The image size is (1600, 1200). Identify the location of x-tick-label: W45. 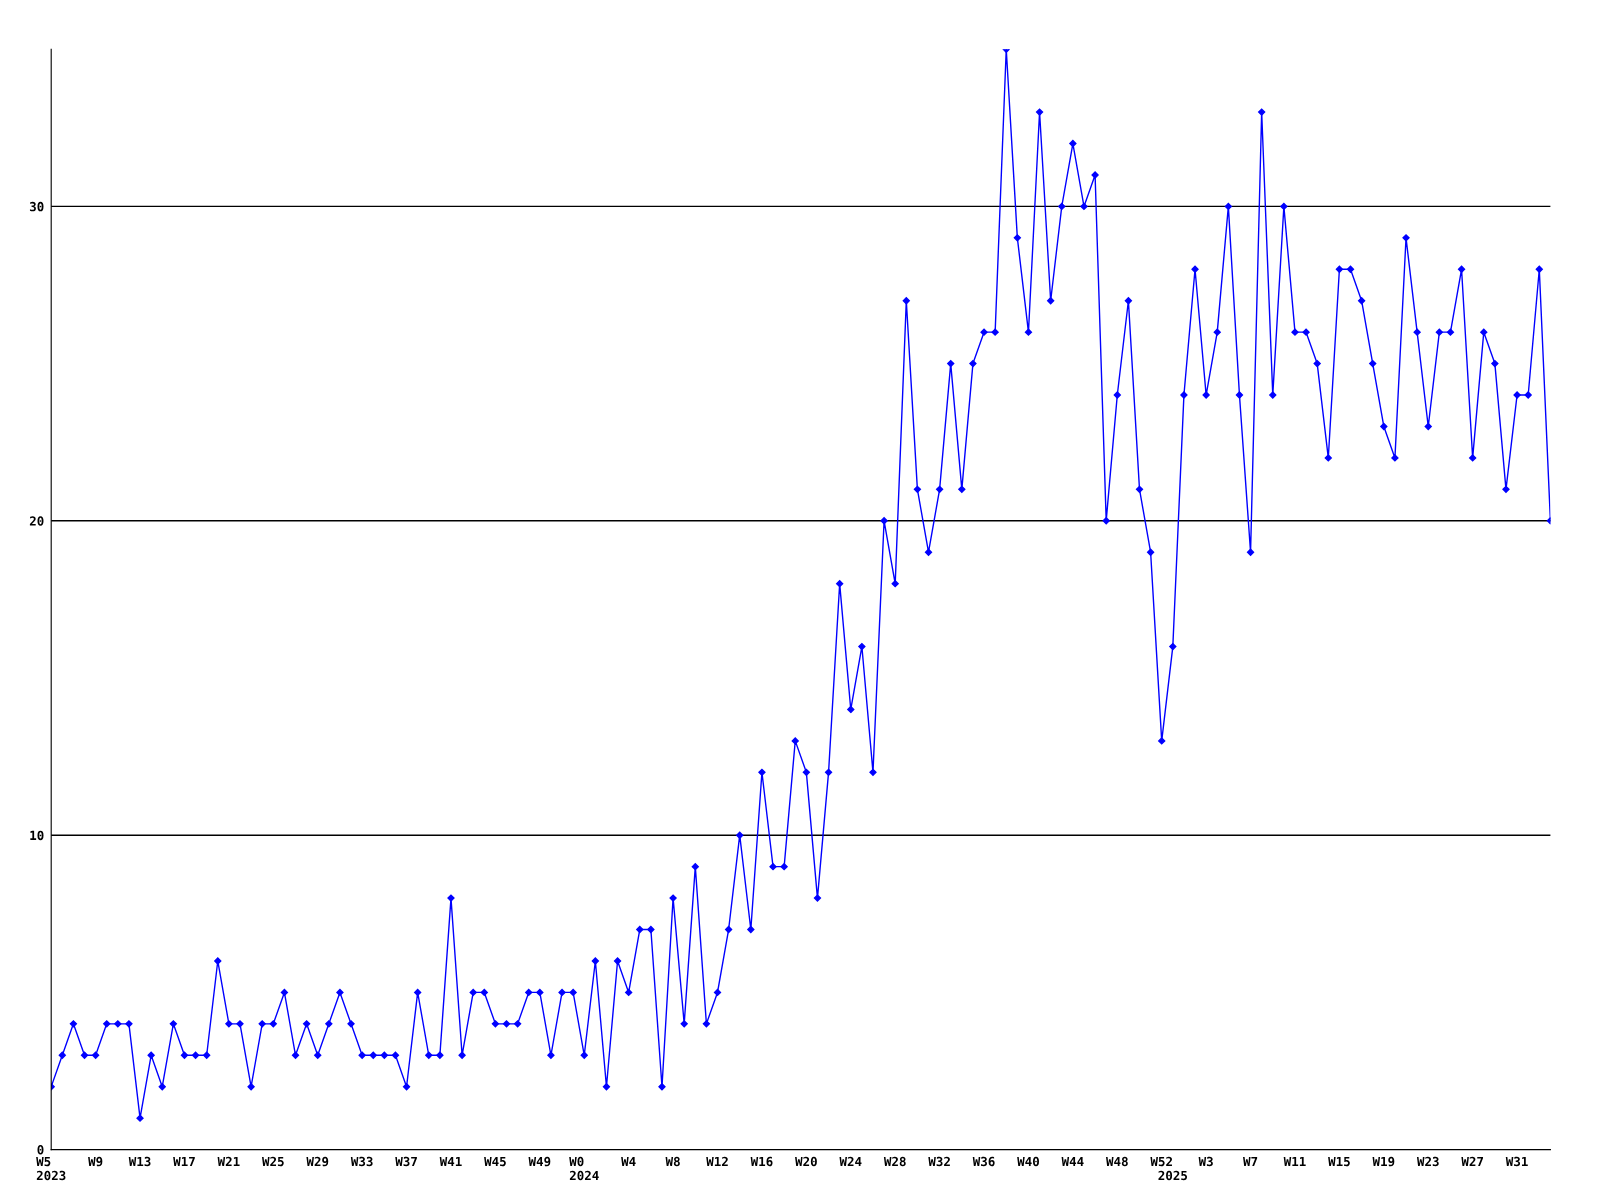
(495, 1161).